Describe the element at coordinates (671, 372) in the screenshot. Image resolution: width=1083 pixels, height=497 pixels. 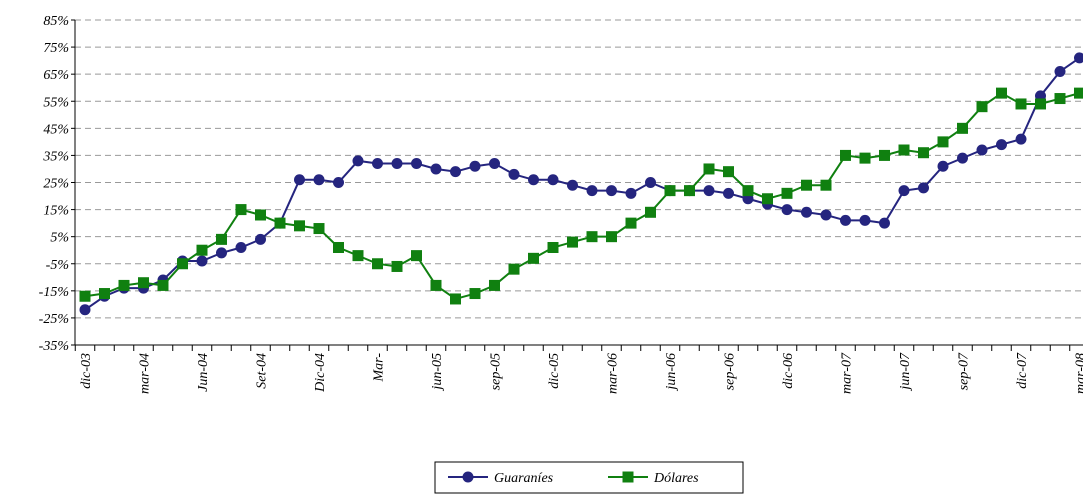
I see `x-tick-label: jun-06` at that location.